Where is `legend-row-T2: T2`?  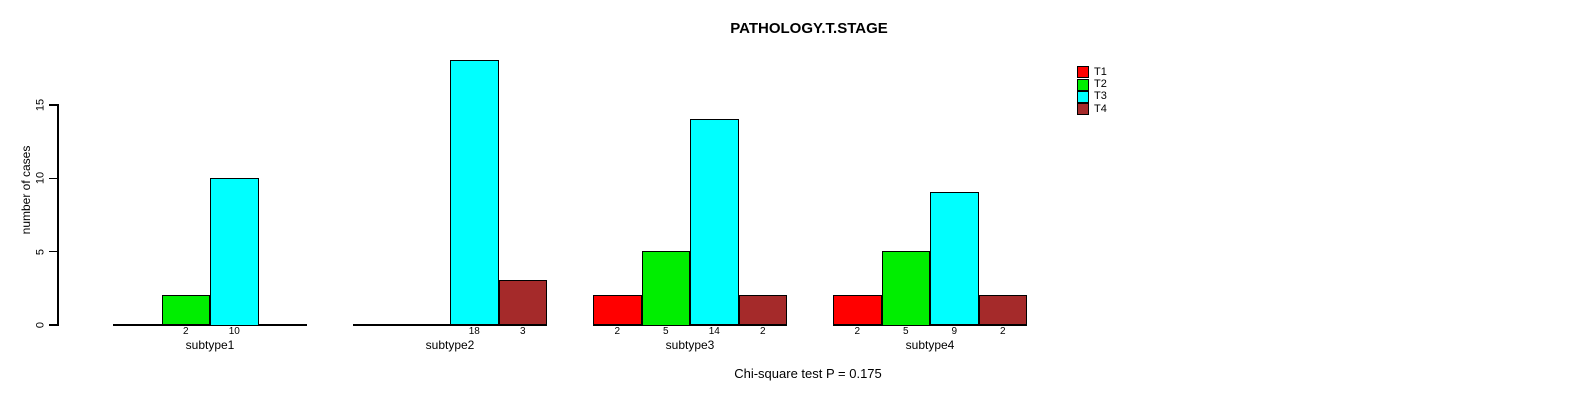
legend-row-T2: T2 is located at coordinates (1092, 84).